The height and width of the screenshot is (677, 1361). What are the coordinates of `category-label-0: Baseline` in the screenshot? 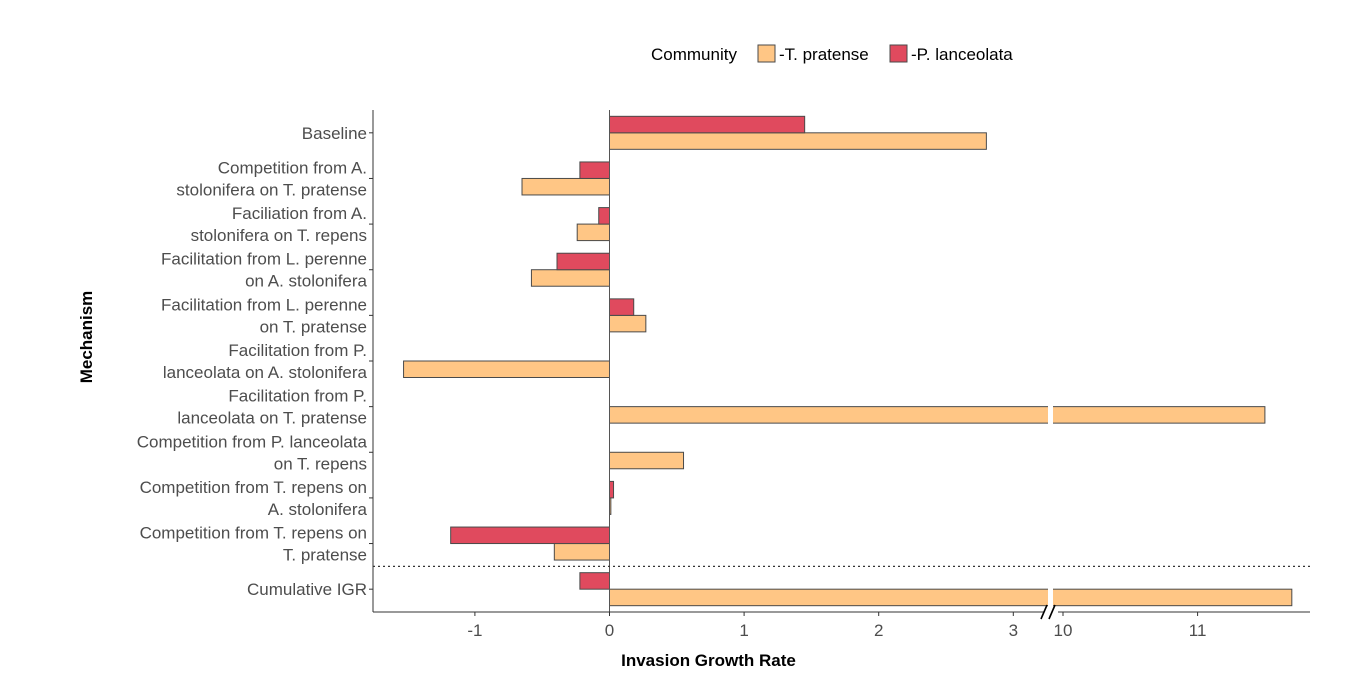 It's located at (334, 133).